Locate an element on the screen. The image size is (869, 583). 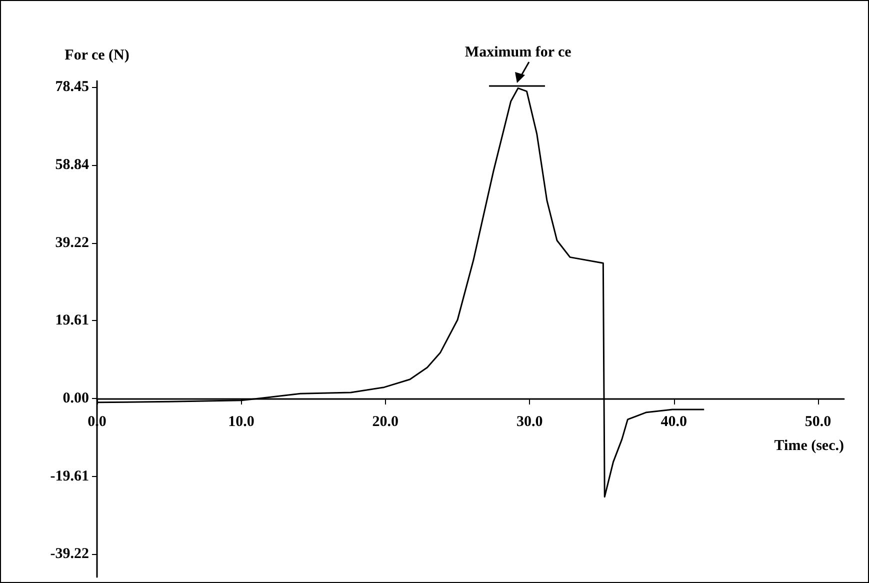
y-tick-label: -19.61 is located at coordinates (69, 476).